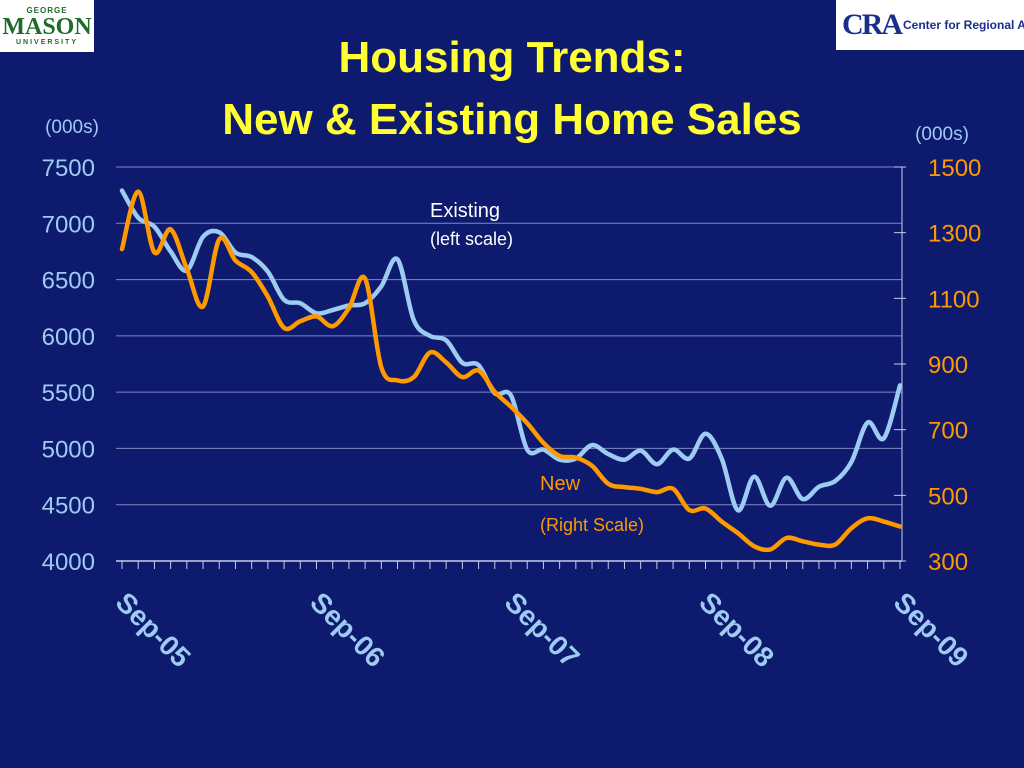 This screenshot has height=768, width=1024. I want to click on left-axis-unit-label: (000s), so click(72, 127).